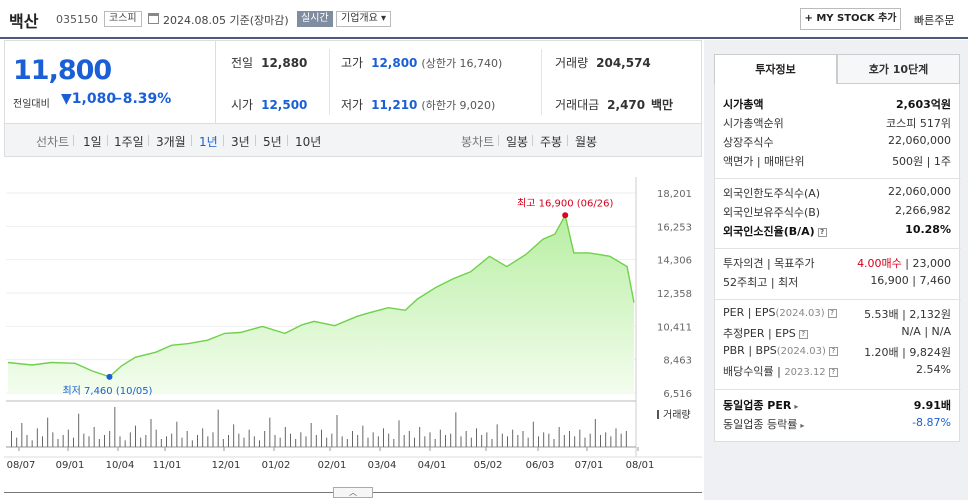 This screenshot has height=500, width=968. Describe the element at coordinates (677, 394) in the screenshot. I see `y-tick-label: 6,516` at that location.